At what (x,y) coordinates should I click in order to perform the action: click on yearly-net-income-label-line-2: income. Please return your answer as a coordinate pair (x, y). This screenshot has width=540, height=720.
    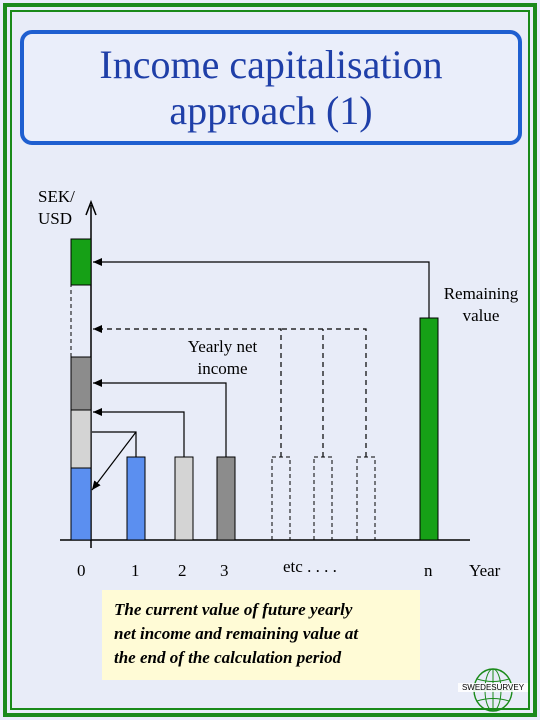
    Looking at the image, I should click on (222, 368).